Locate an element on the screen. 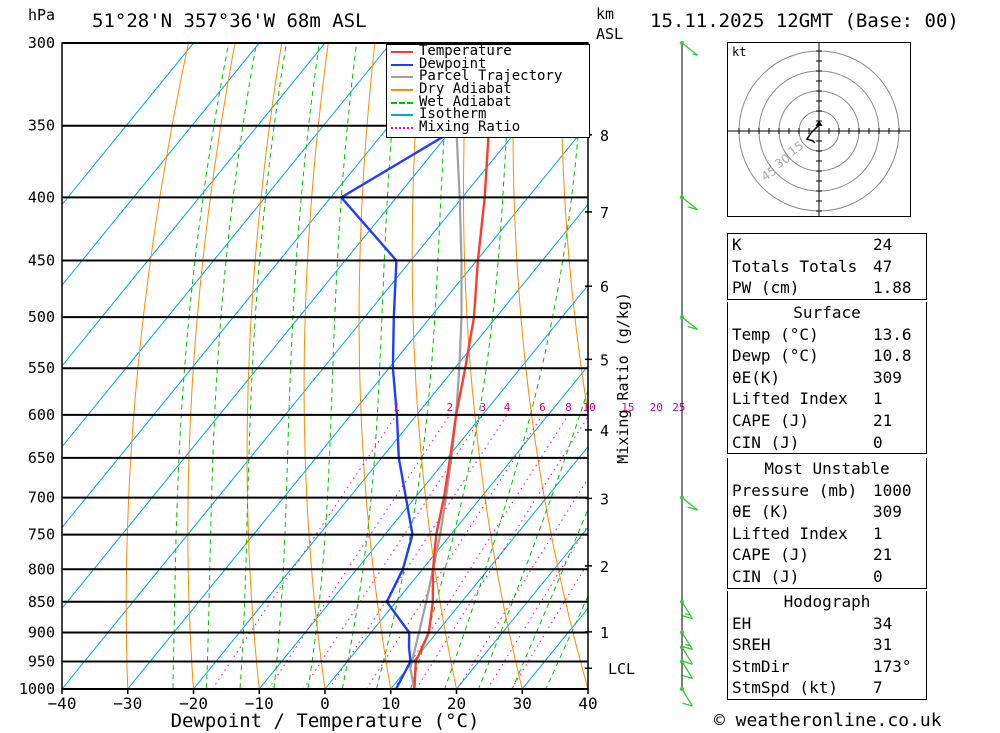 This screenshot has height=733, width=1000. pressure-tick-label: 1000 is located at coordinates (37, 689).